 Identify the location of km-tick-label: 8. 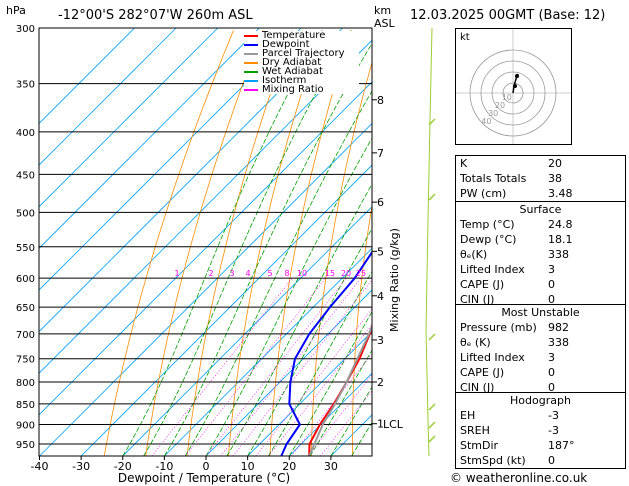
(380, 100).